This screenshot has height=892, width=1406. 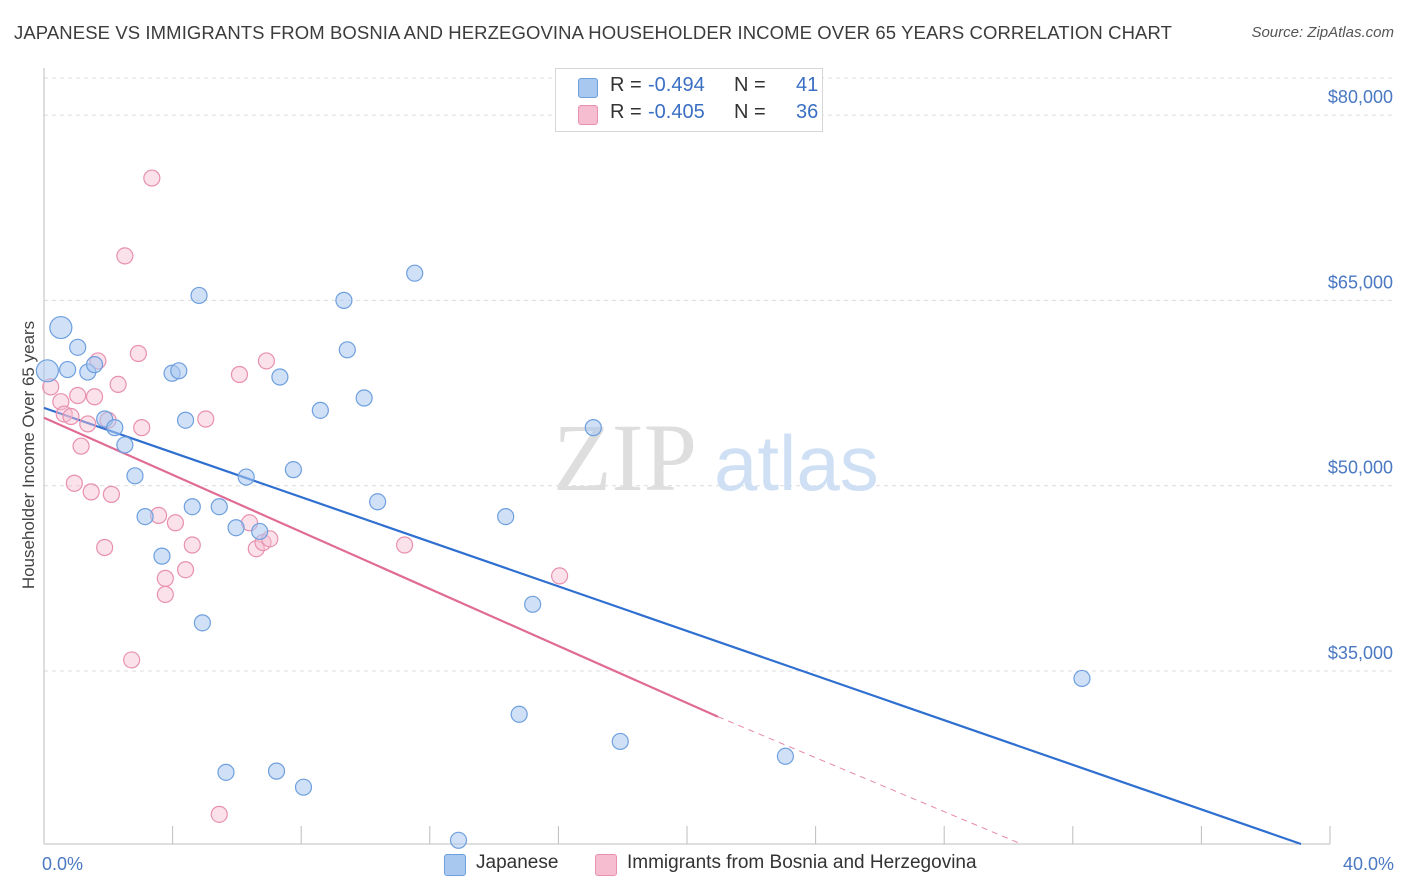 I want to click on bottom-legend-label-bosnia: Immigrants from Bosnia and Herzegovina, so click(x=802, y=862).